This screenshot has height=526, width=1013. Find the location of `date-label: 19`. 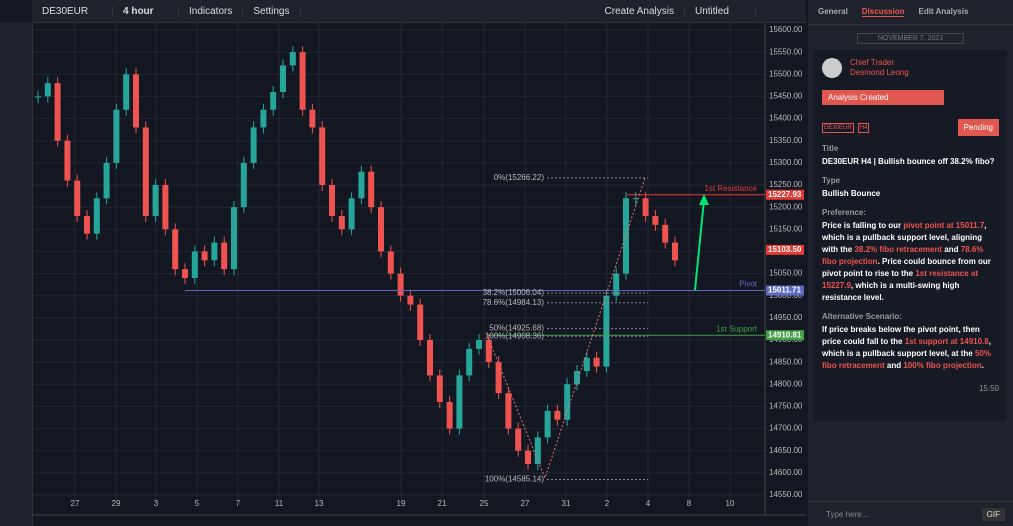

date-label: 19 is located at coordinates (401, 503).